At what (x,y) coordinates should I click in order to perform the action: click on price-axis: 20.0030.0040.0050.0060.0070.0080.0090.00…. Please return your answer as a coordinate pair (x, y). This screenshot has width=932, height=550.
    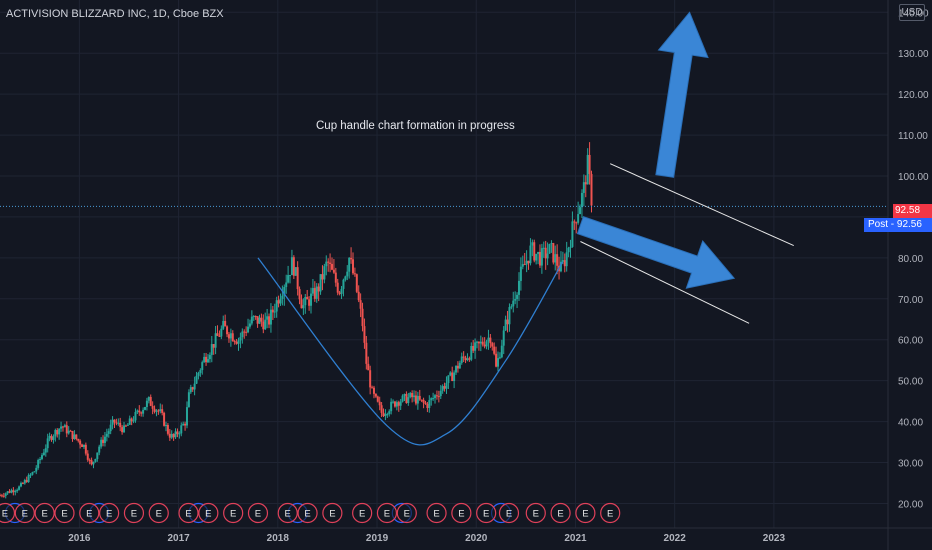
    Looking at the image, I should click on (908, 275).